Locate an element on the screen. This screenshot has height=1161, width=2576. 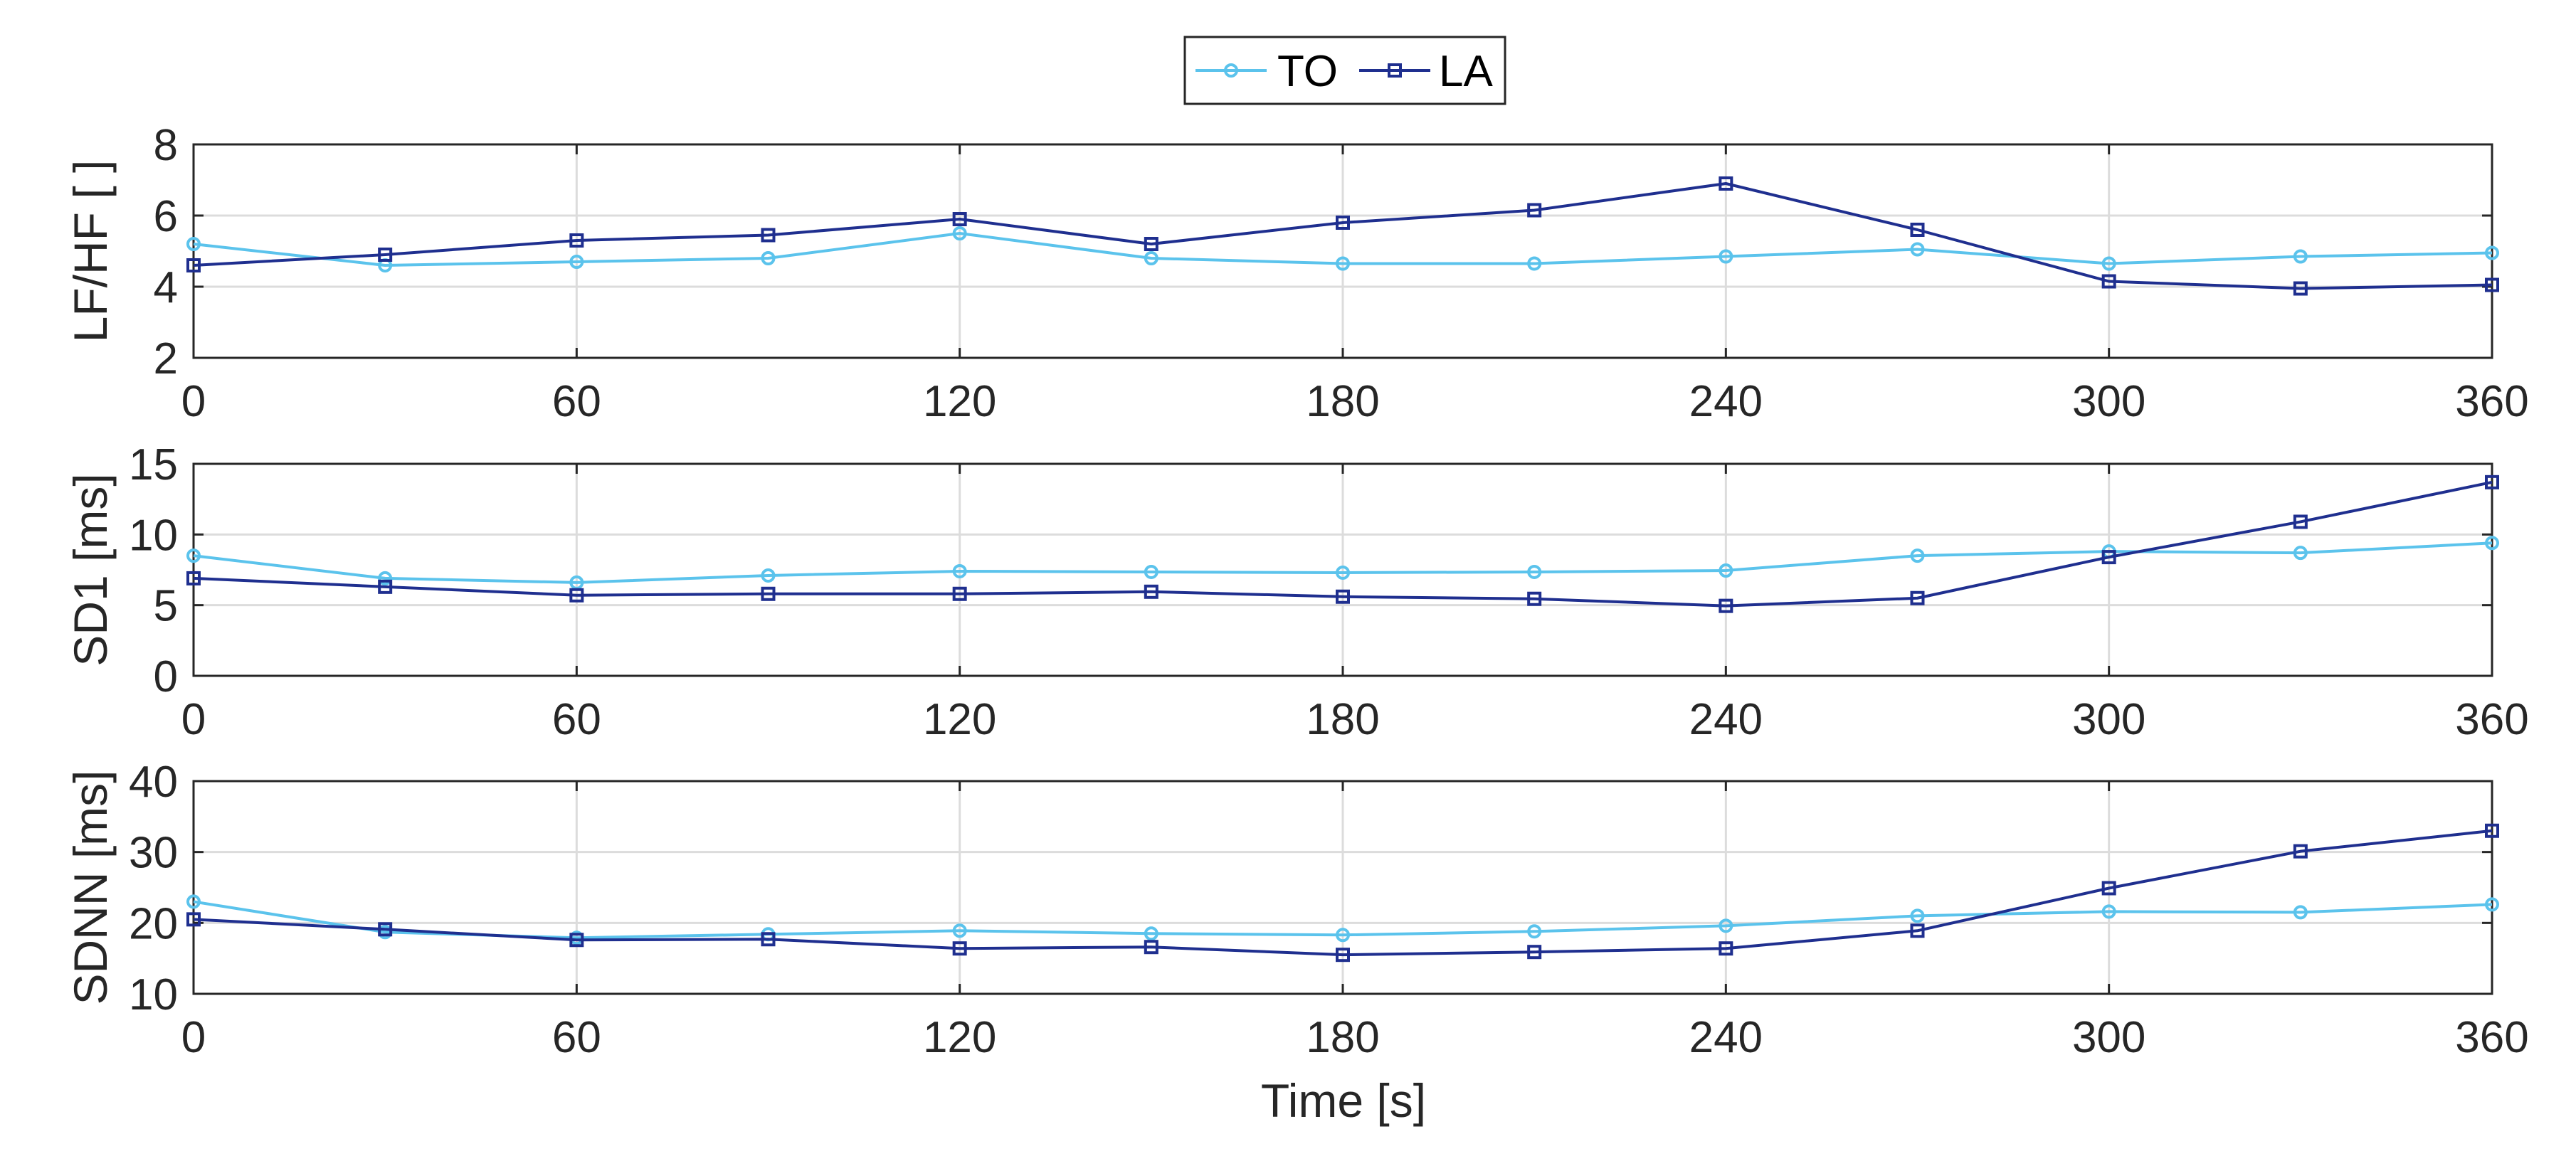
y-tick-label: 5 is located at coordinates (166, 606).